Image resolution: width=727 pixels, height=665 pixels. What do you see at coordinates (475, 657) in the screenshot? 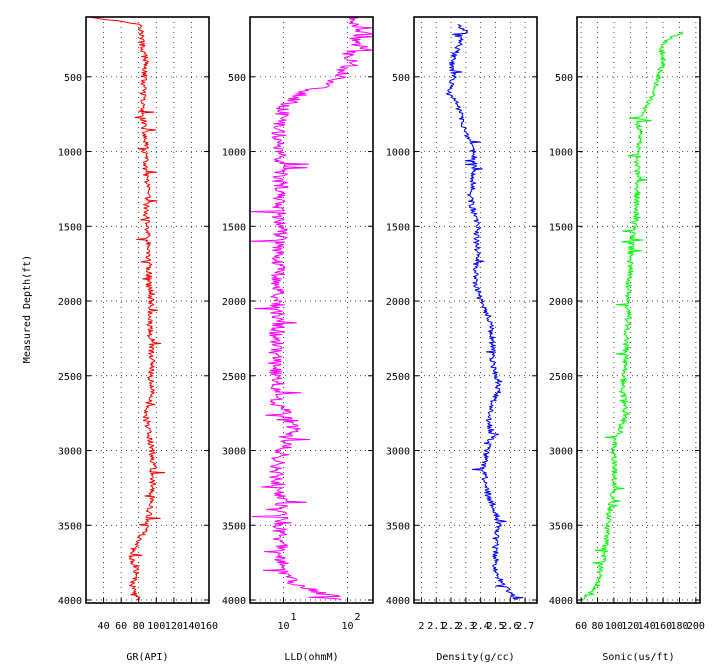
I see `x-axis-label: Density(g/cc)` at bounding box center [475, 657].